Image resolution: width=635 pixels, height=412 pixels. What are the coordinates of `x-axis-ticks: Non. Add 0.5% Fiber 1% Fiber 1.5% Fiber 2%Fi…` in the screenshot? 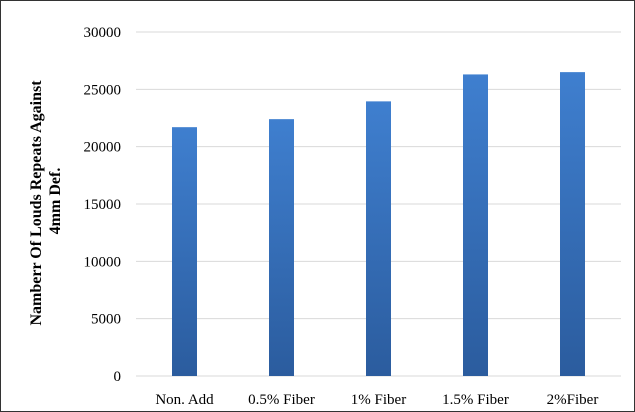 It's located at (376, 400).